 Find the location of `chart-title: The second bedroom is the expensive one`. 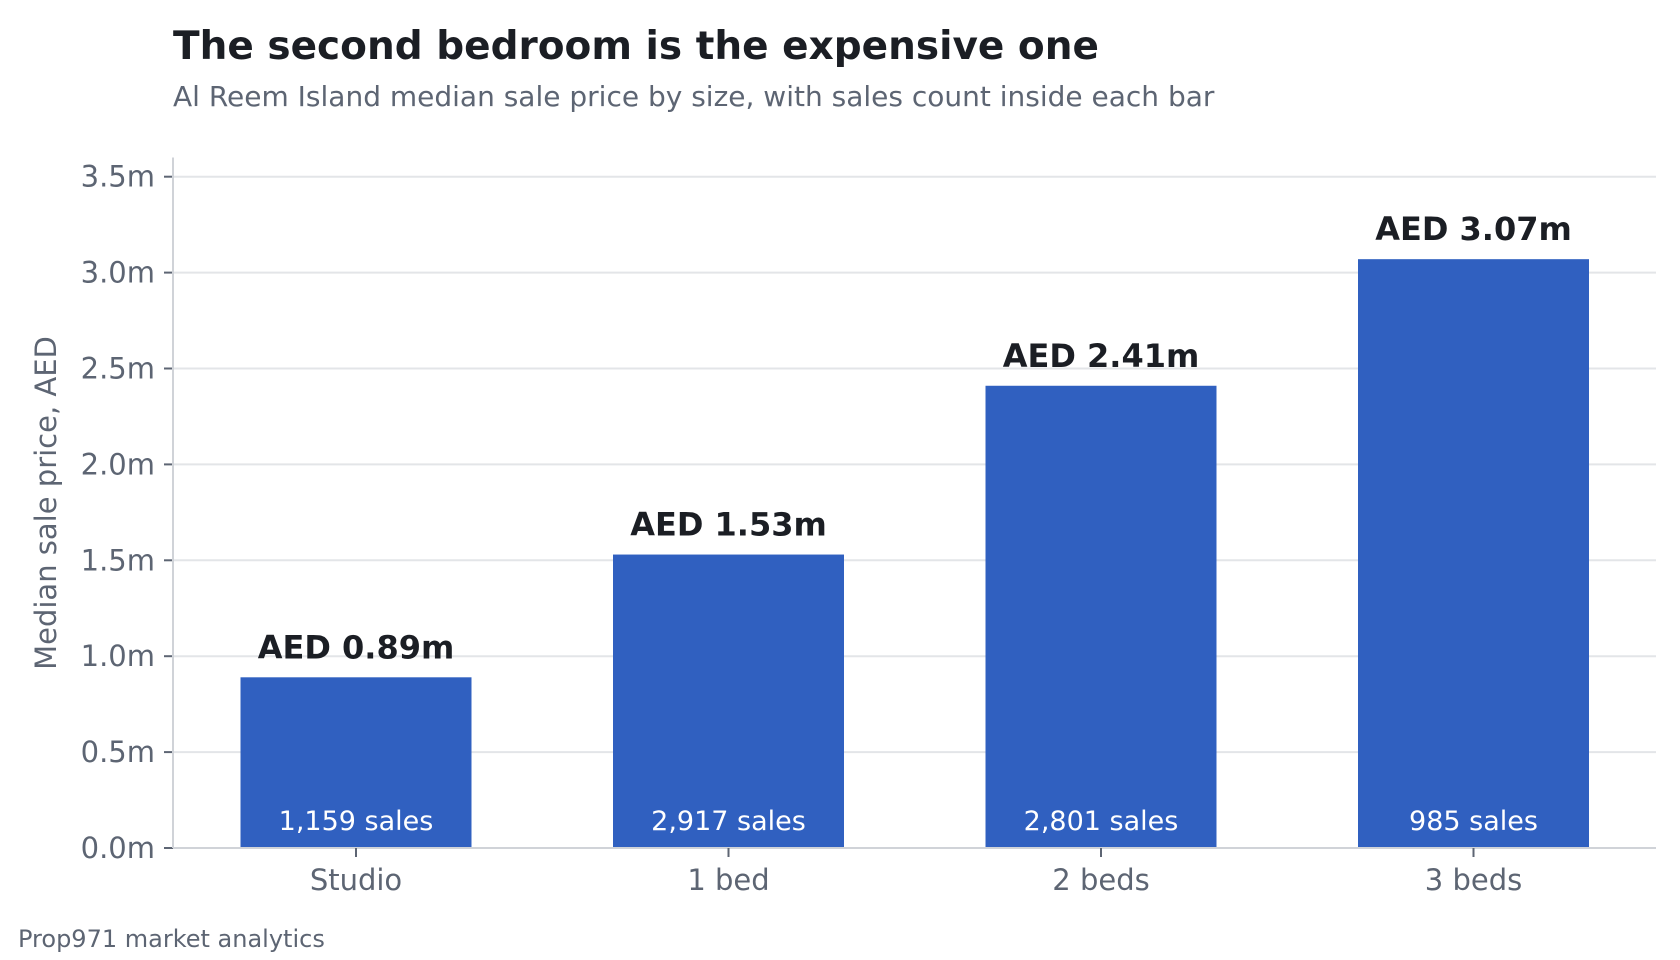

chart-title: The second bedroom is the expensive one is located at coordinates (636, 46).